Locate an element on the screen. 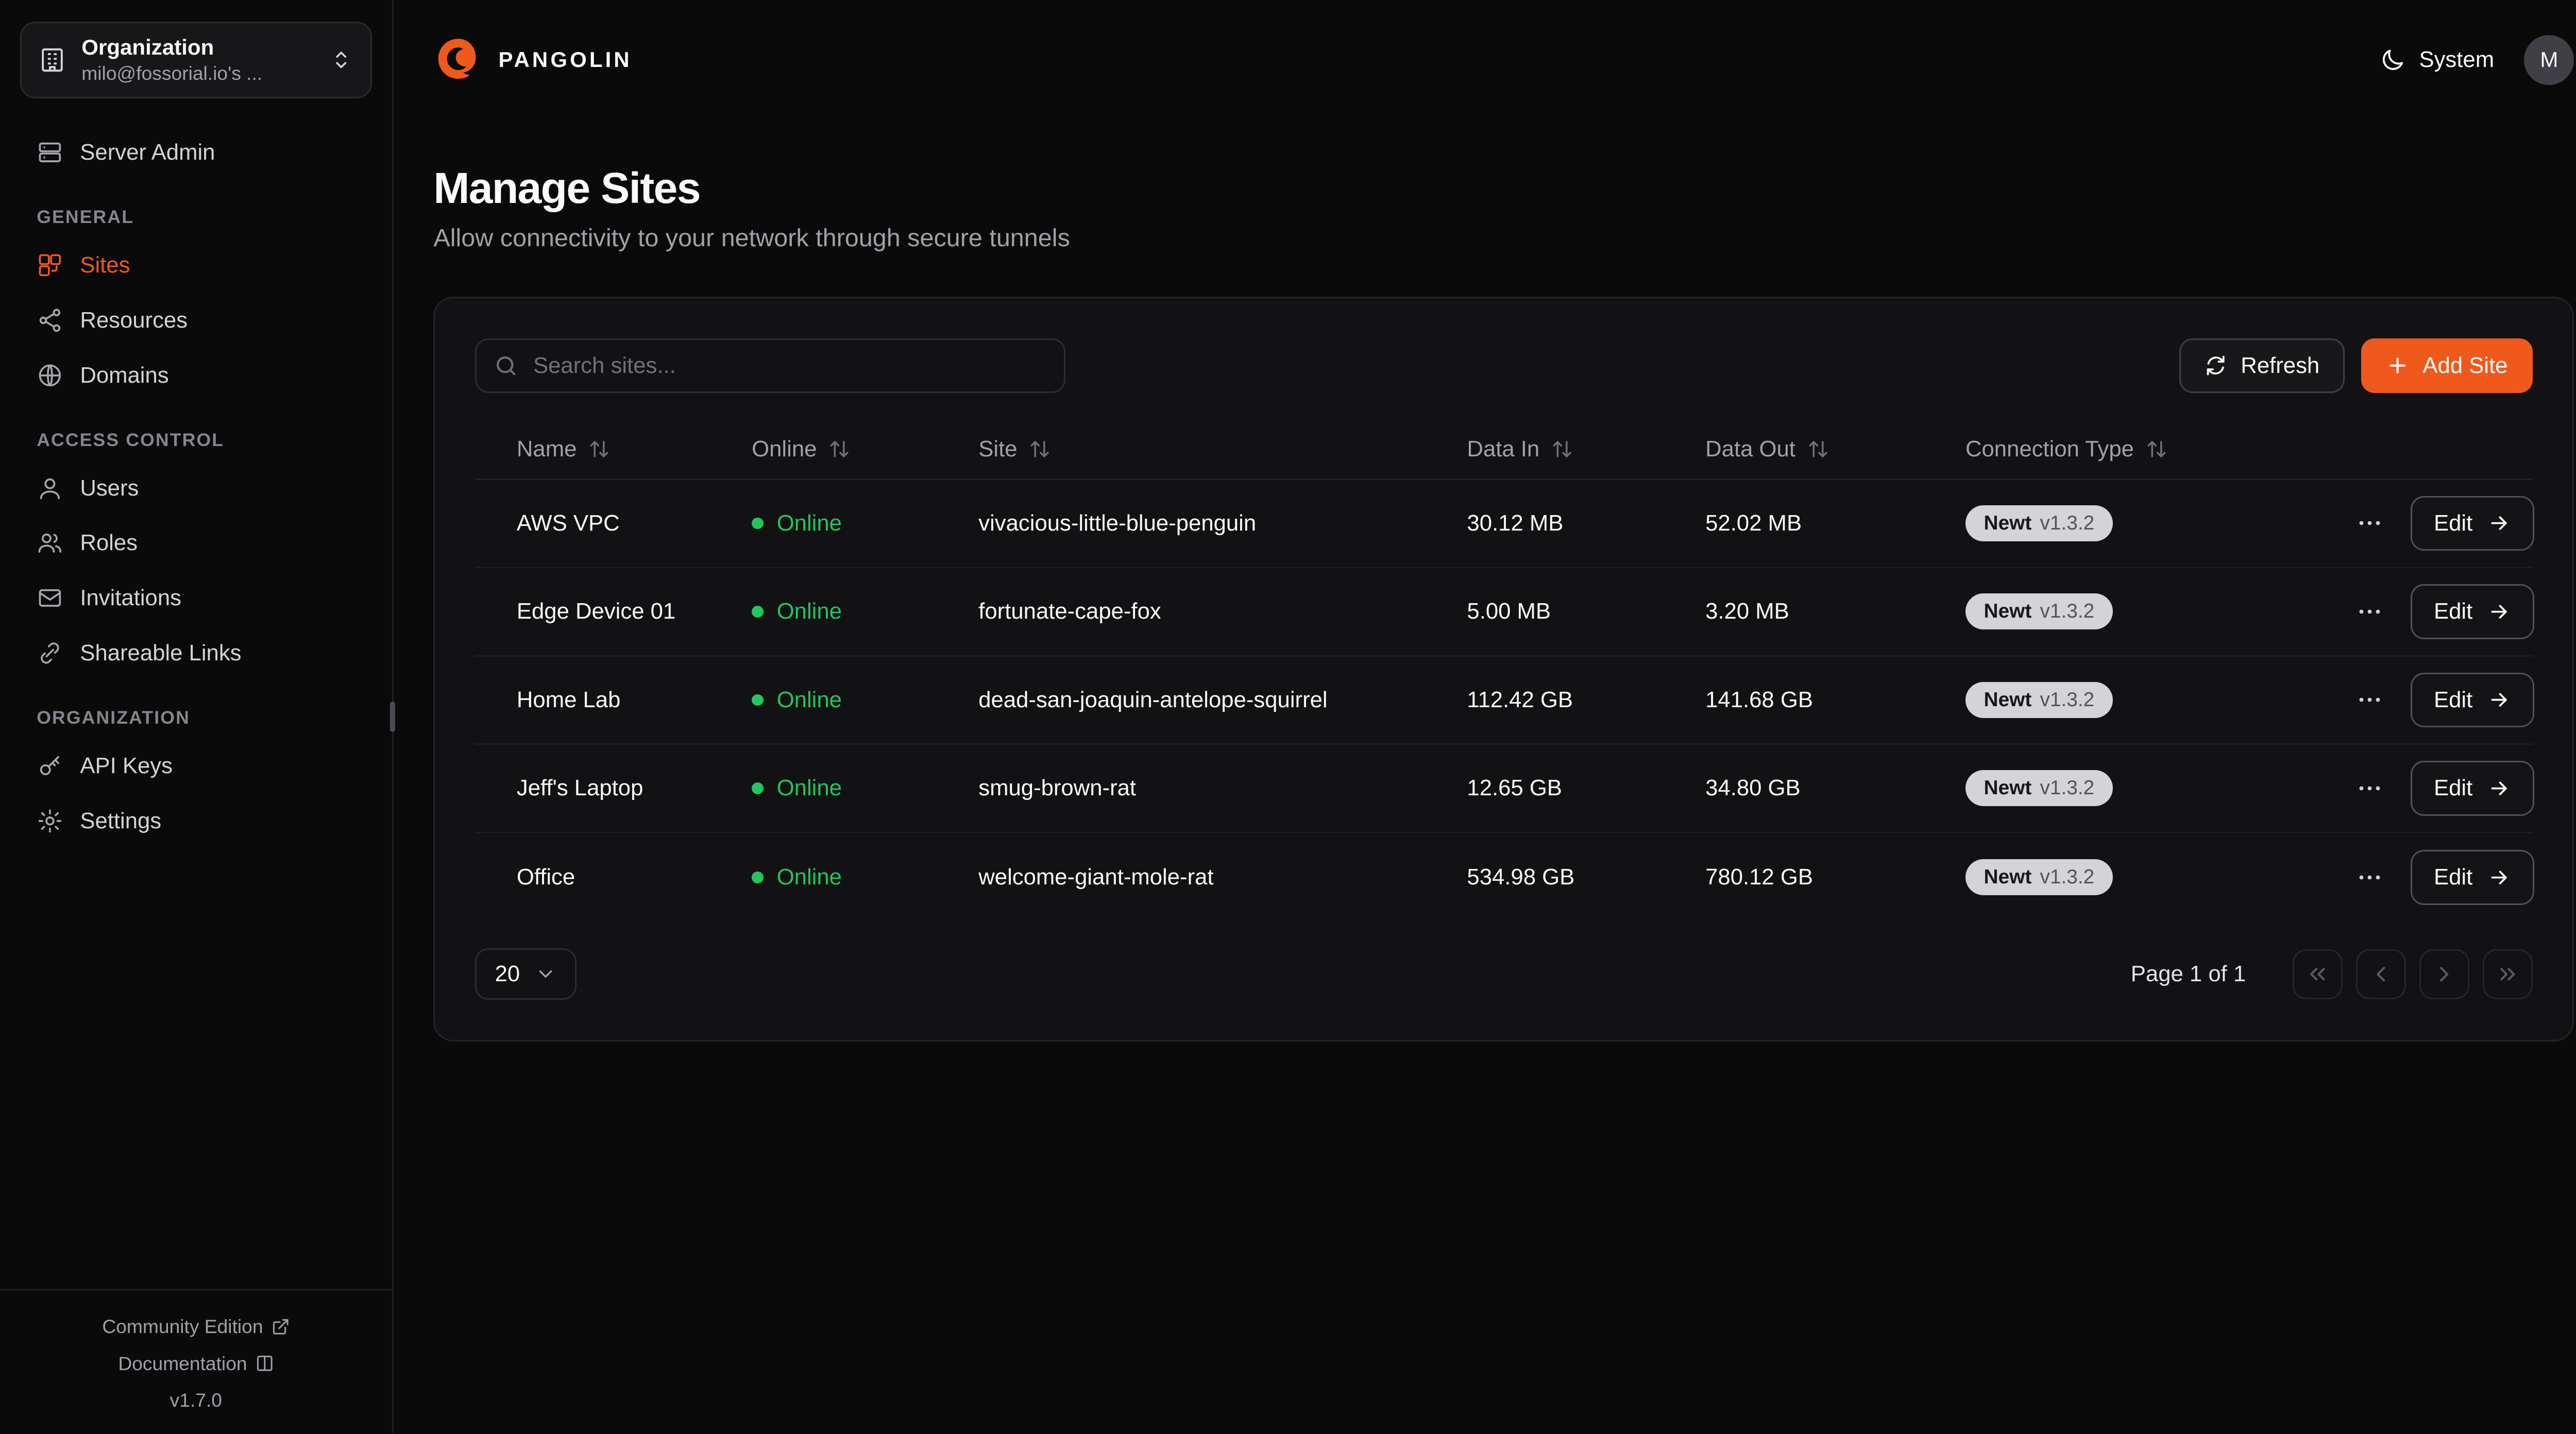  globe-icon is located at coordinates (50, 375).